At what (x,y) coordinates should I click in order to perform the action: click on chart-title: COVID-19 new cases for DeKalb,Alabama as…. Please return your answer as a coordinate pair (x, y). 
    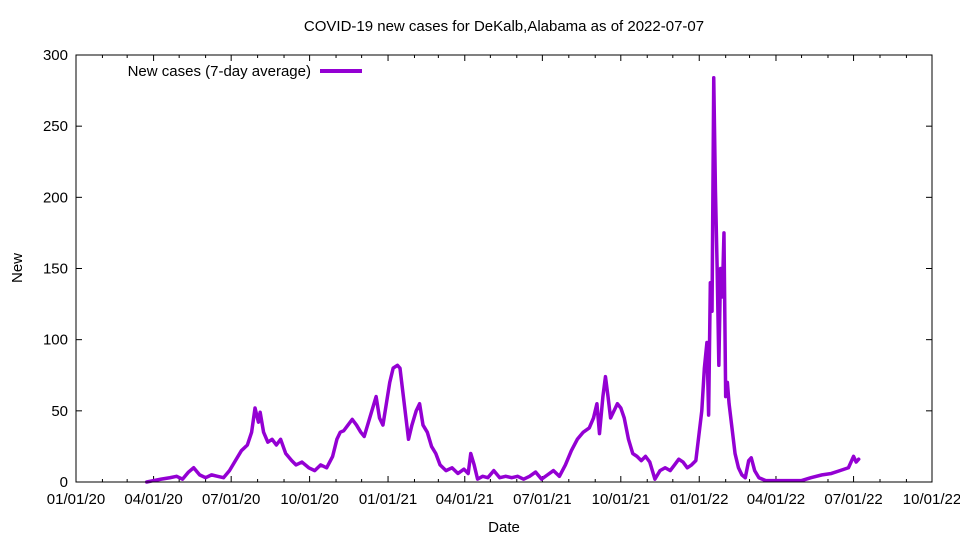
    Looking at the image, I should click on (504, 26).